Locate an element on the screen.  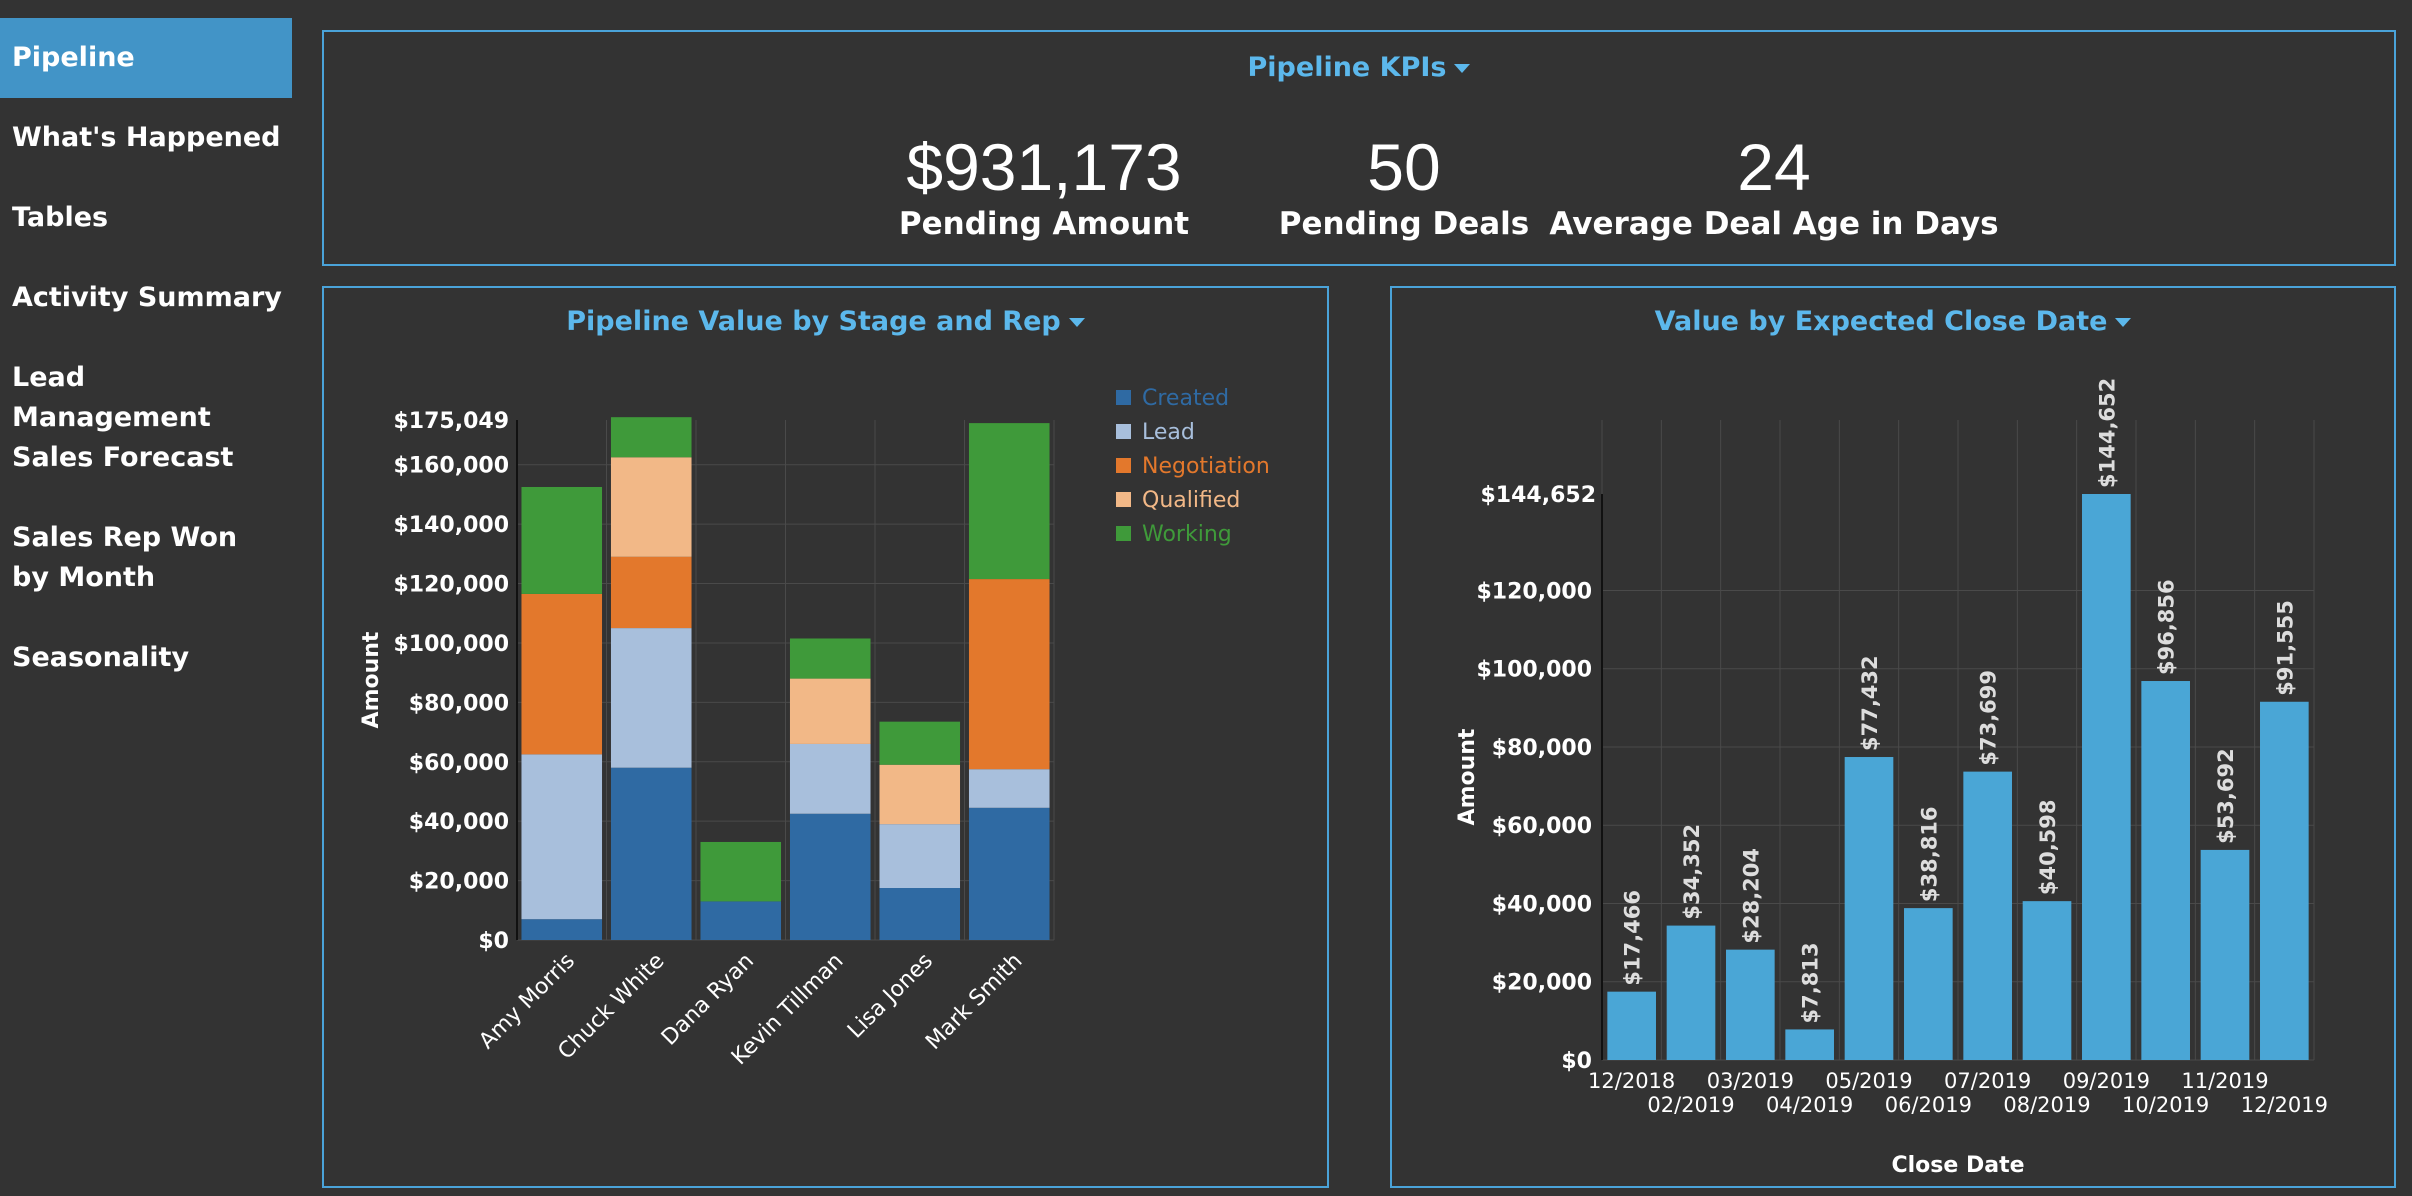
x-tick-label: 05/2019 is located at coordinates (1868, 1081).